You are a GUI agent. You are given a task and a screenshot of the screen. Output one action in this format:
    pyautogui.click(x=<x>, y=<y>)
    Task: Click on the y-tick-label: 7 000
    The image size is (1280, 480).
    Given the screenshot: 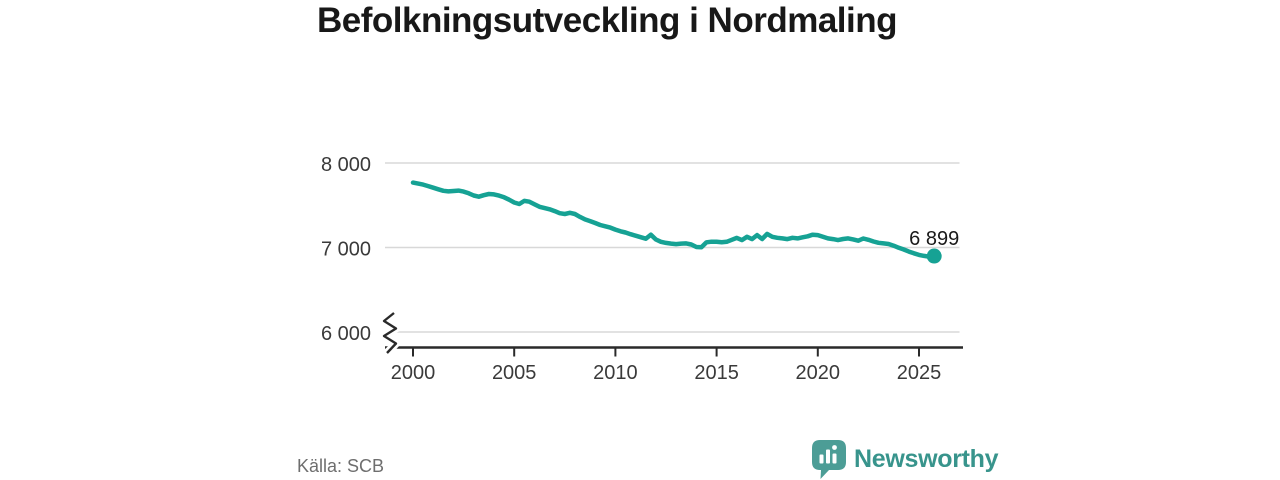 What is the action you would take?
    pyautogui.click(x=346, y=250)
    